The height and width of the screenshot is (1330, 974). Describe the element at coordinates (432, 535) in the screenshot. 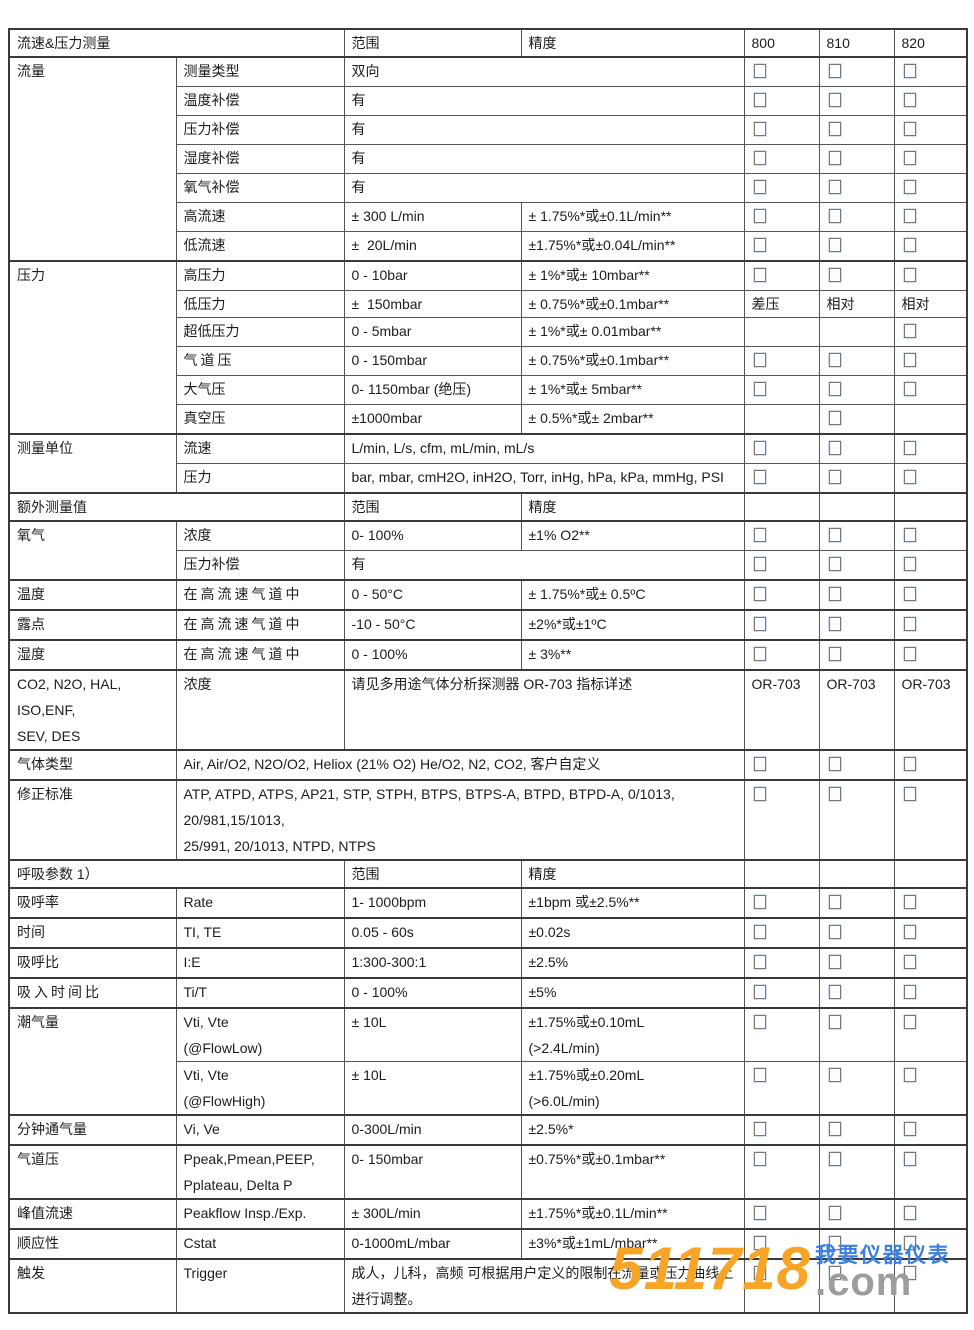

I see `spec-cell: 0- 100%` at that location.